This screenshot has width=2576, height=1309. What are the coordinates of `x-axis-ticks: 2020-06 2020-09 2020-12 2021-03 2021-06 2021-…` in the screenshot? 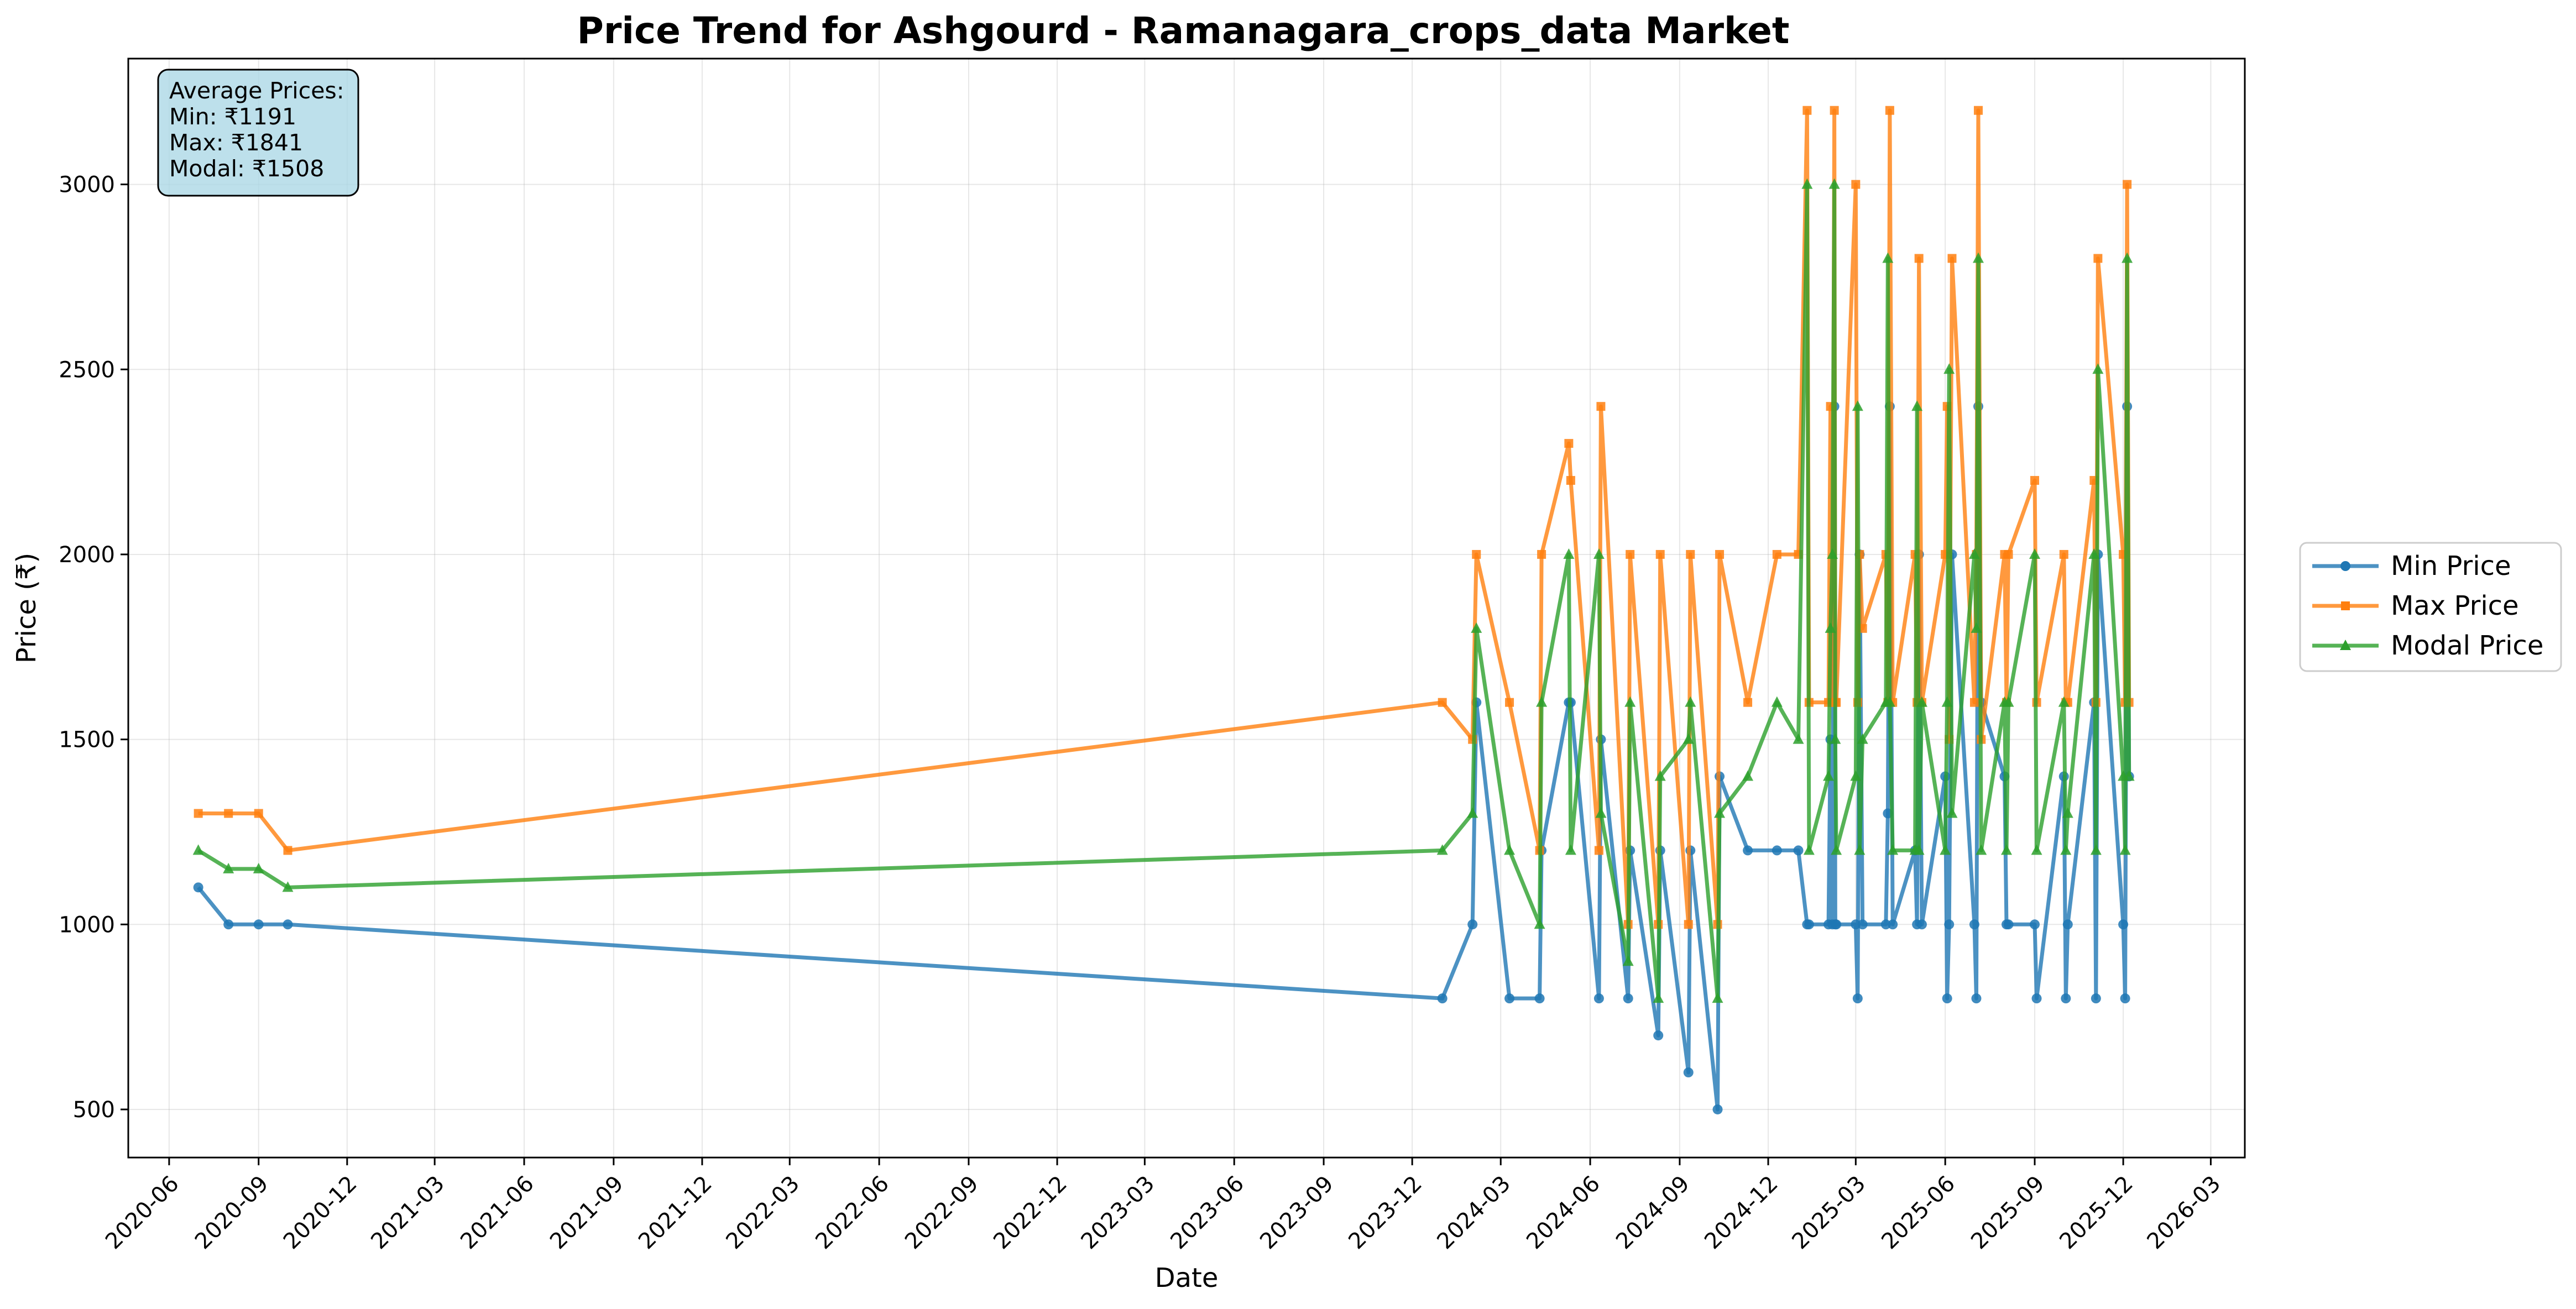 It's located at (1163, 1206).